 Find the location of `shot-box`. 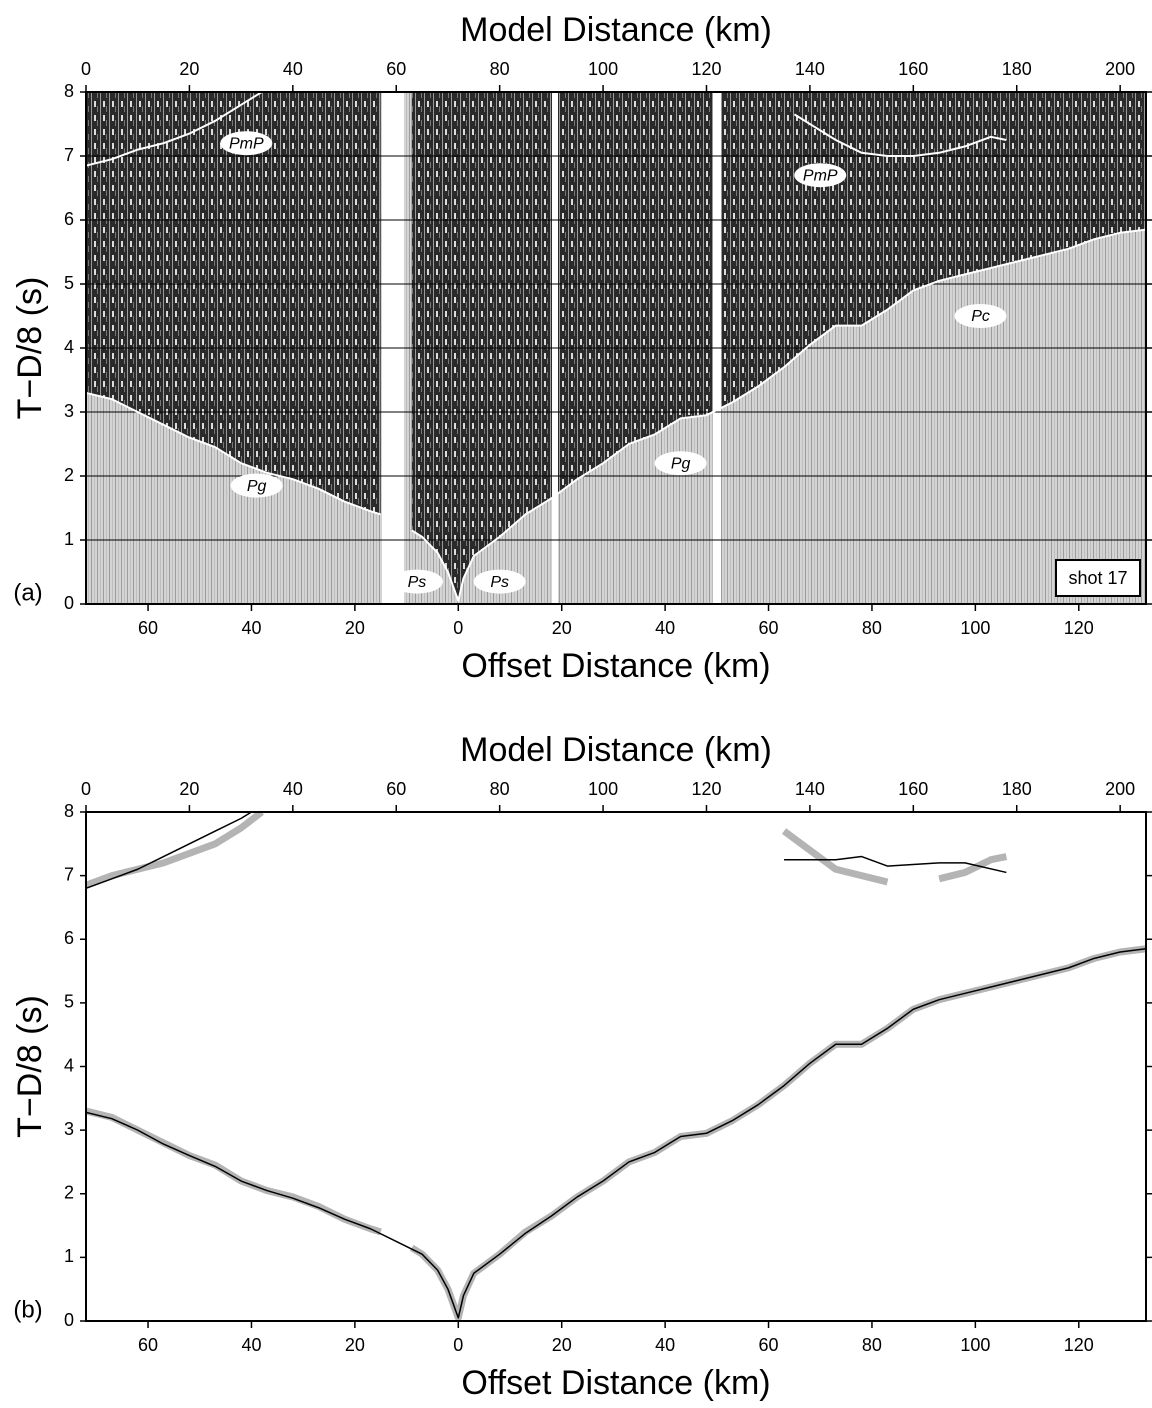

shot-box is located at coordinates (1098, 578).